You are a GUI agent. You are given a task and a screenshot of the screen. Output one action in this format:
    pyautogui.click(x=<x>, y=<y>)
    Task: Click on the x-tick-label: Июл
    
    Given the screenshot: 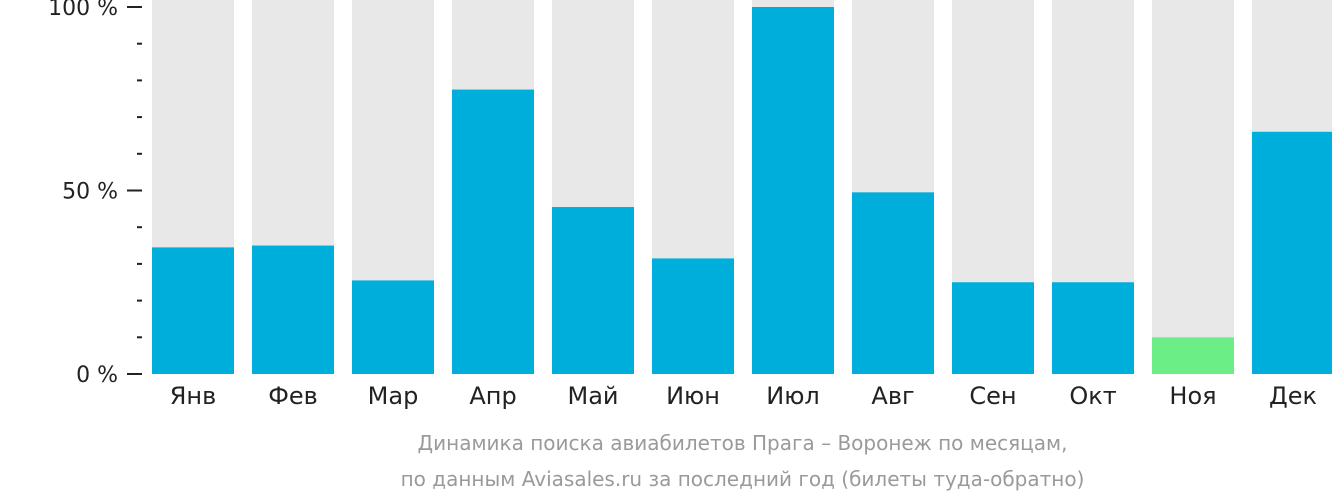 What is the action you would take?
    pyautogui.click(x=793, y=396)
    